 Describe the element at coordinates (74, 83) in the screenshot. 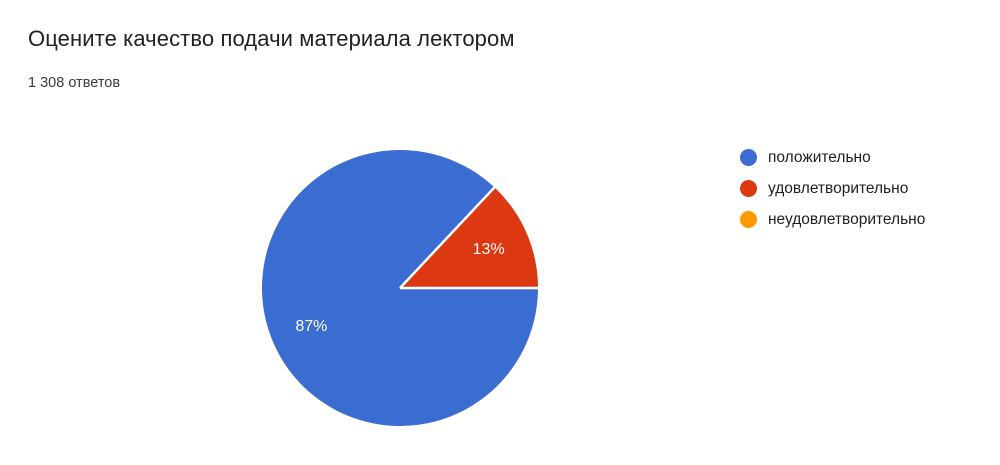

I see `response-count: 1 308 ответов` at that location.